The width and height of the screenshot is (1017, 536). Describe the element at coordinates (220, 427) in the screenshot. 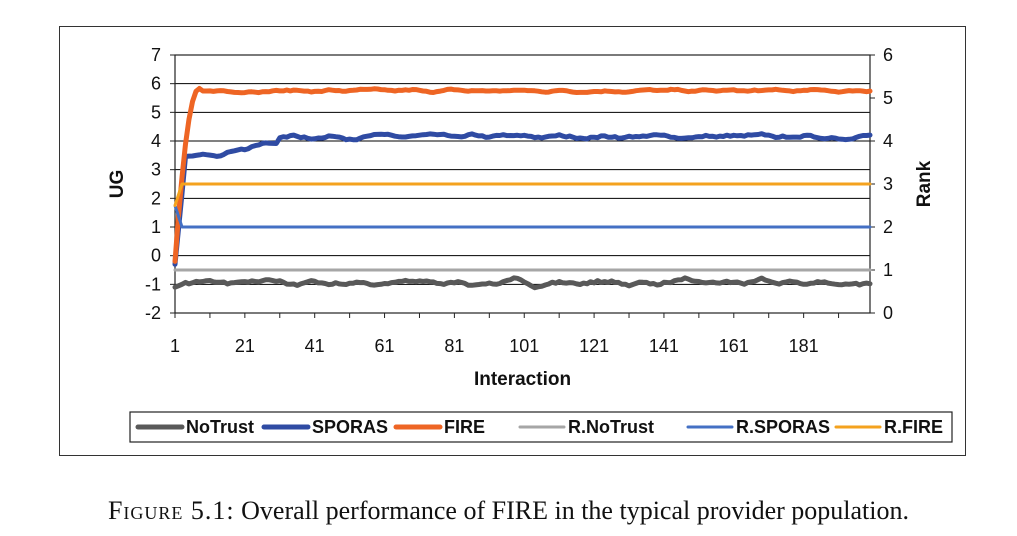

I see `legend-label: NoTrust` at that location.